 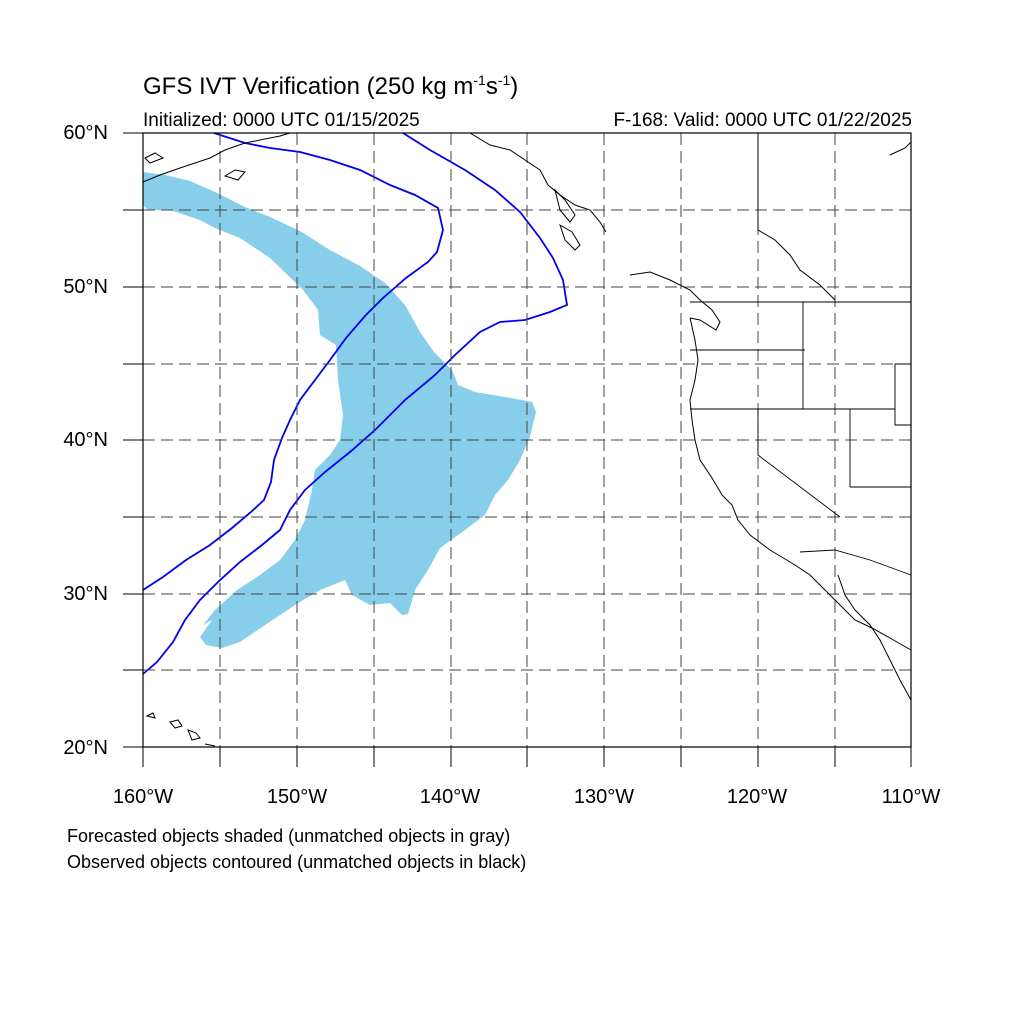 I want to click on lat-label-60: 60°N, so click(x=85, y=133).